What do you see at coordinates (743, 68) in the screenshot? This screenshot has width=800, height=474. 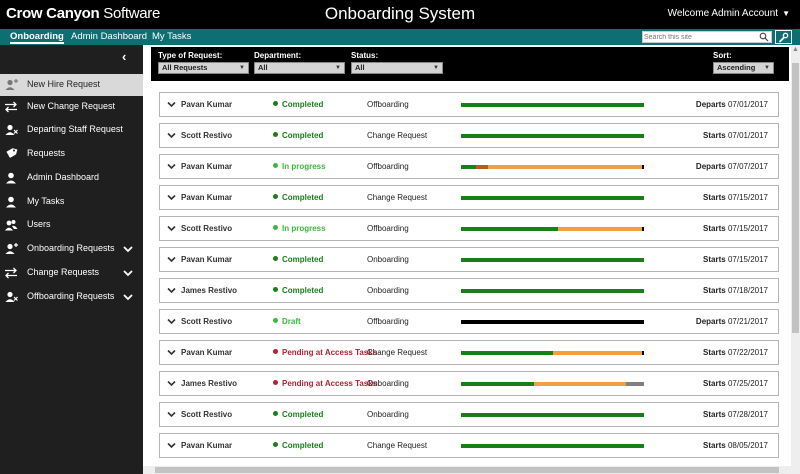 I see `sort-select: Ascending ▼` at bounding box center [743, 68].